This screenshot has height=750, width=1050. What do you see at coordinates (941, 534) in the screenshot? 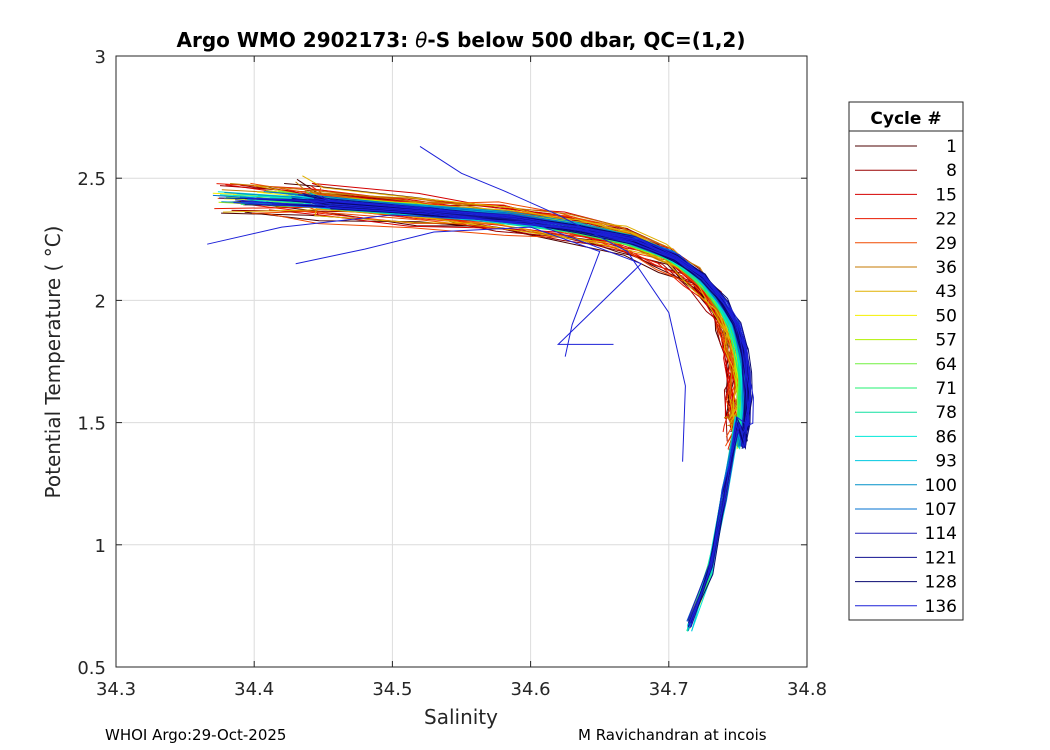
I see `legend-label: 114` at bounding box center [941, 534].